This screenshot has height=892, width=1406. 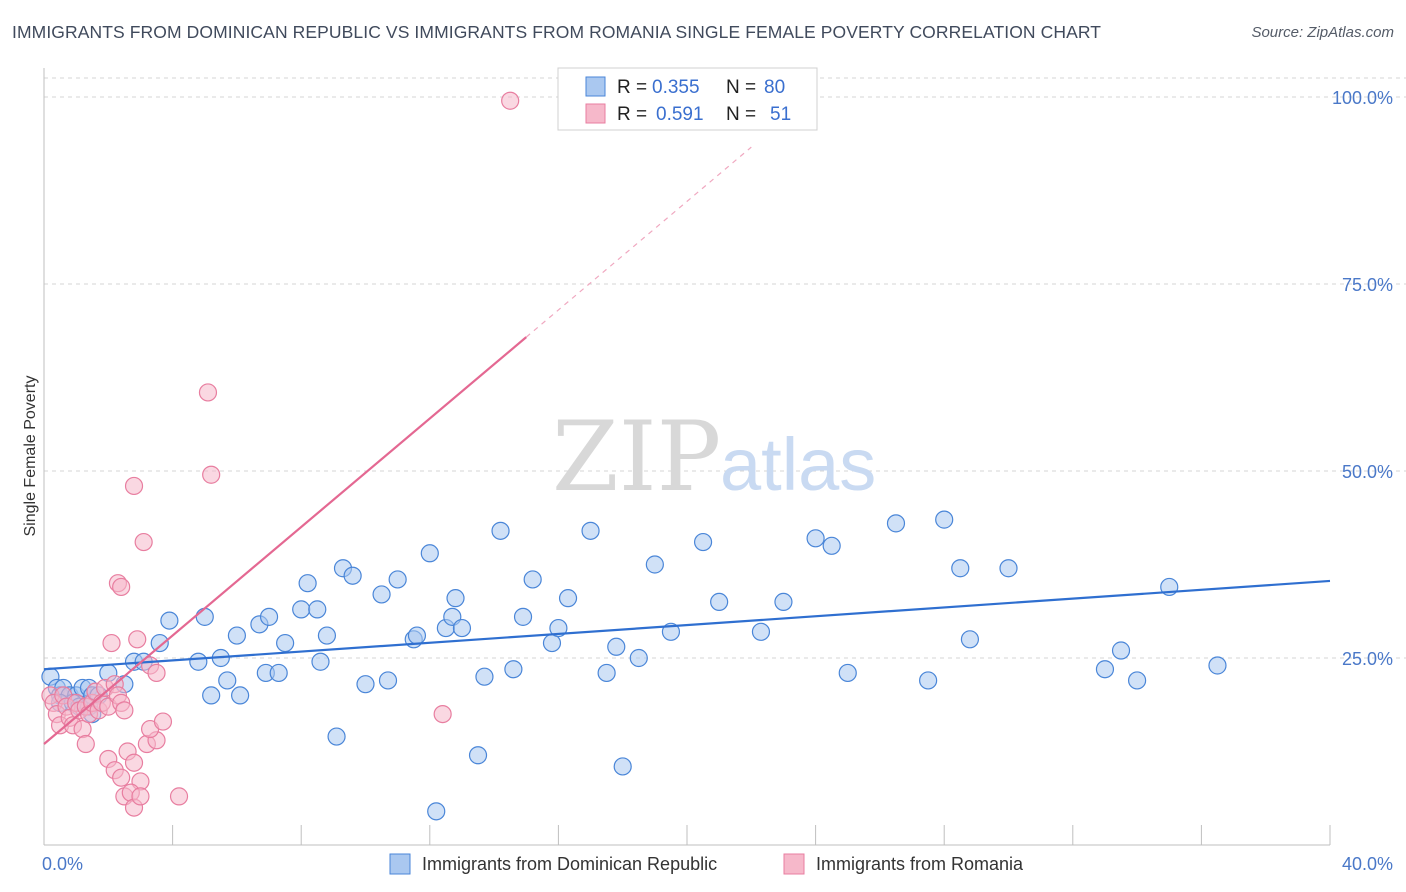 I want to click on y-tick-label-2: 75.0%, so click(x=1367, y=285).